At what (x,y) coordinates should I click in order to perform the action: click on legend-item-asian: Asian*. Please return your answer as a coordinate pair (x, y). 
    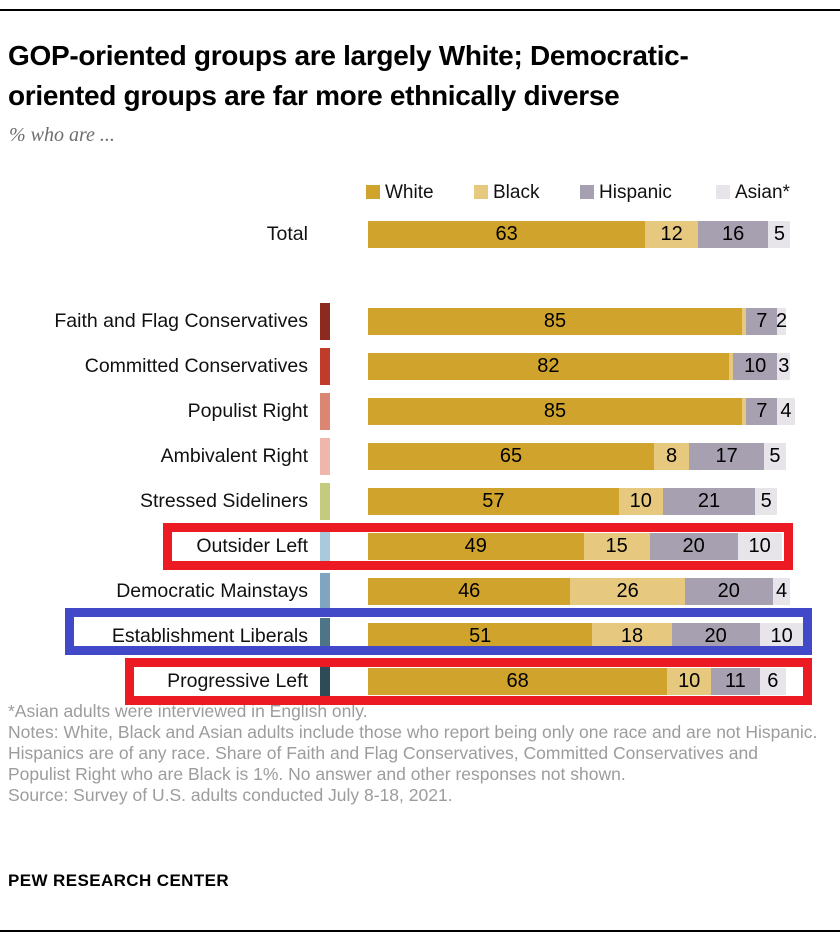
    Looking at the image, I should click on (753, 192).